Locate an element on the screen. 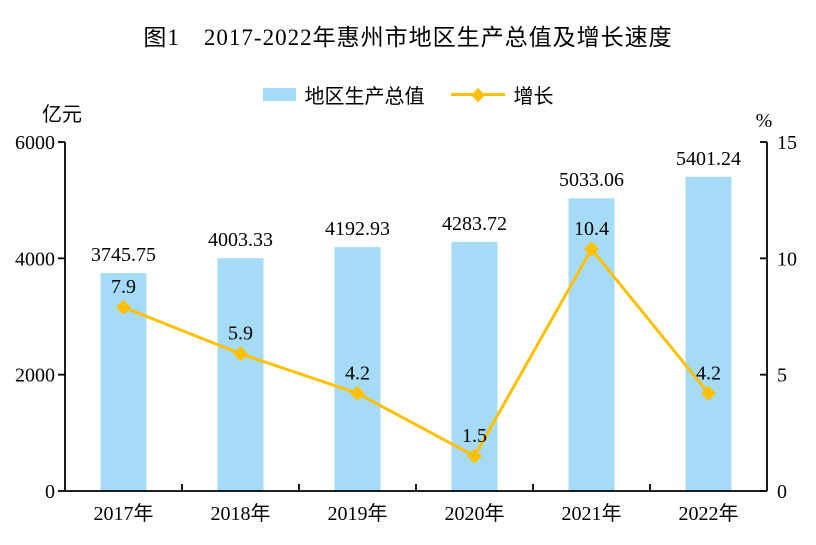 Image resolution: width=816 pixels, height=545 pixels. left-axis-tick-label: 2000 is located at coordinates (35, 376).